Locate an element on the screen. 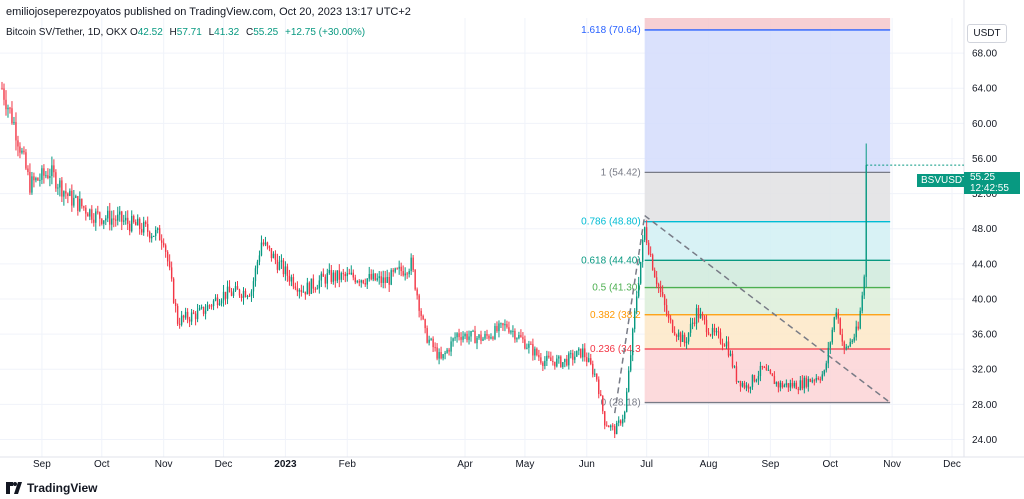  tradingview-brand: TradingView is located at coordinates (62, 488).